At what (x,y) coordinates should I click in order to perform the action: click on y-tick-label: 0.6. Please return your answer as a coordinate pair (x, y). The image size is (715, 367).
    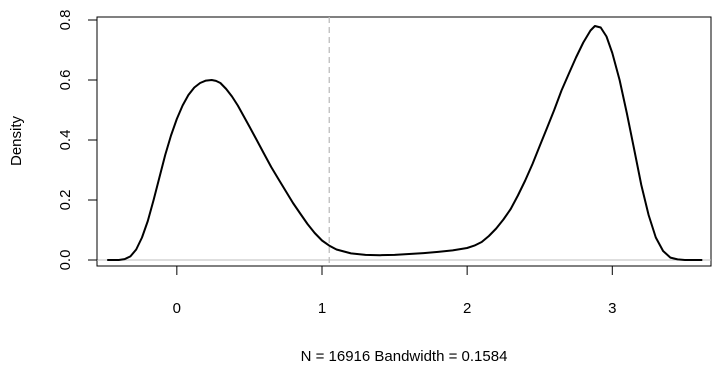
    Looking at the image, I should click on (65, 80).